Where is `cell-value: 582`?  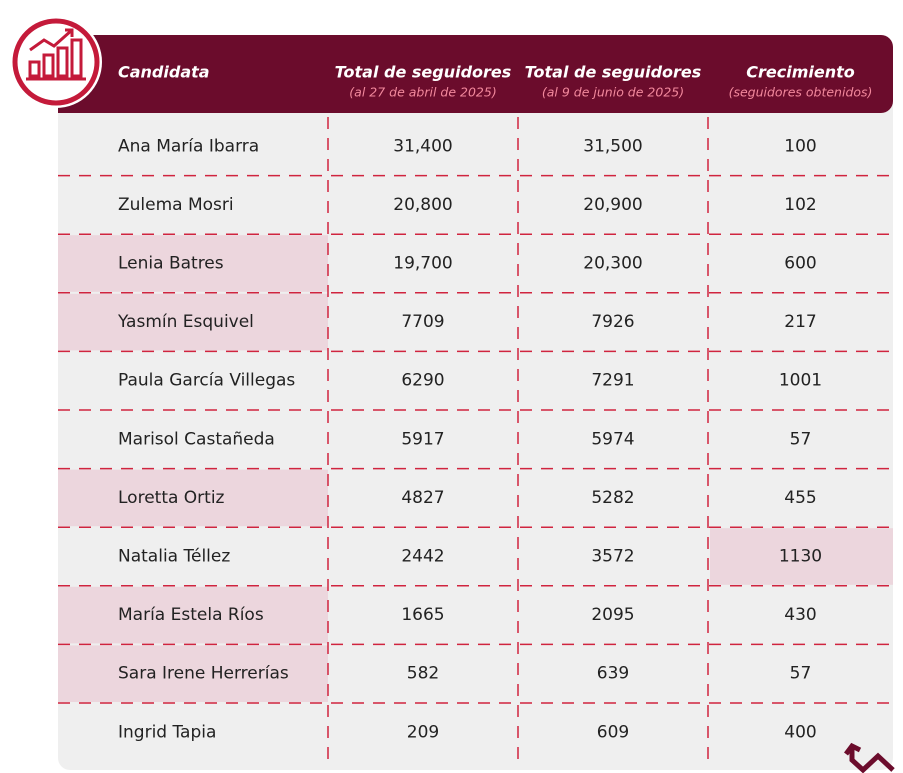 cell-value: 582 is located at coordinates (423, 674).